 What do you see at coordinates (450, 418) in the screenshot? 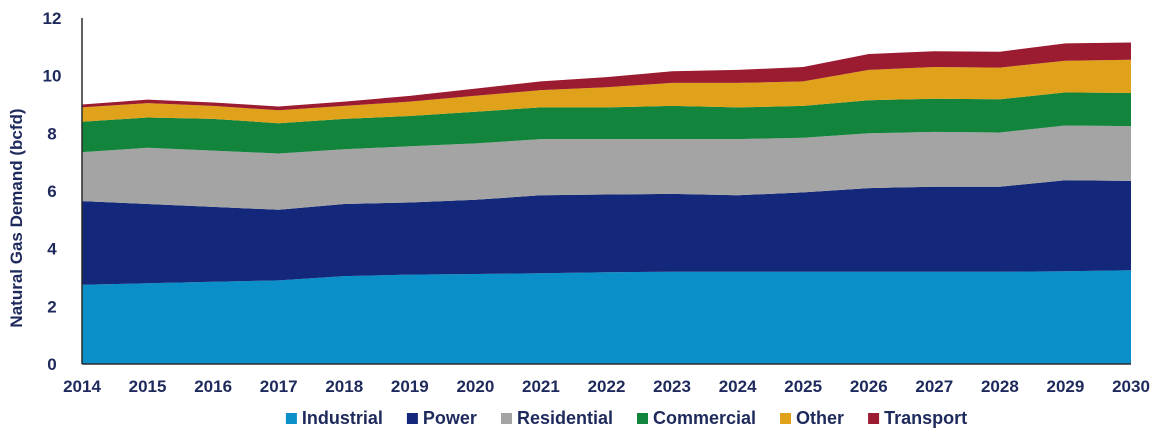
I see `legend-label: Power` at bounding box center [450, 418].